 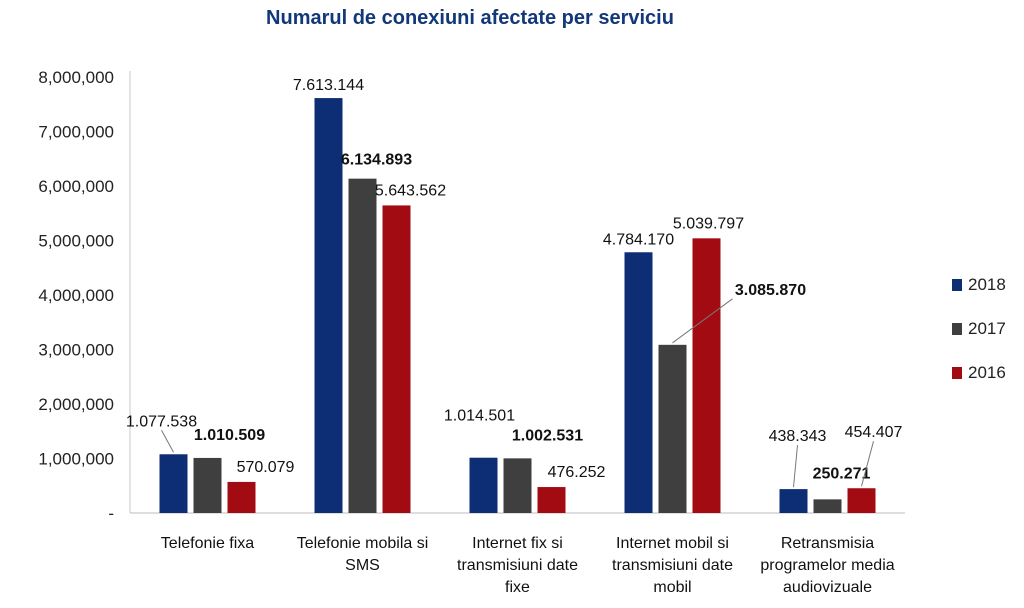 What do you see at coordinates (672, 543) in the screenshot?
I see `x-tick-label: Internet mobil si` at bounding box center [672, 543].